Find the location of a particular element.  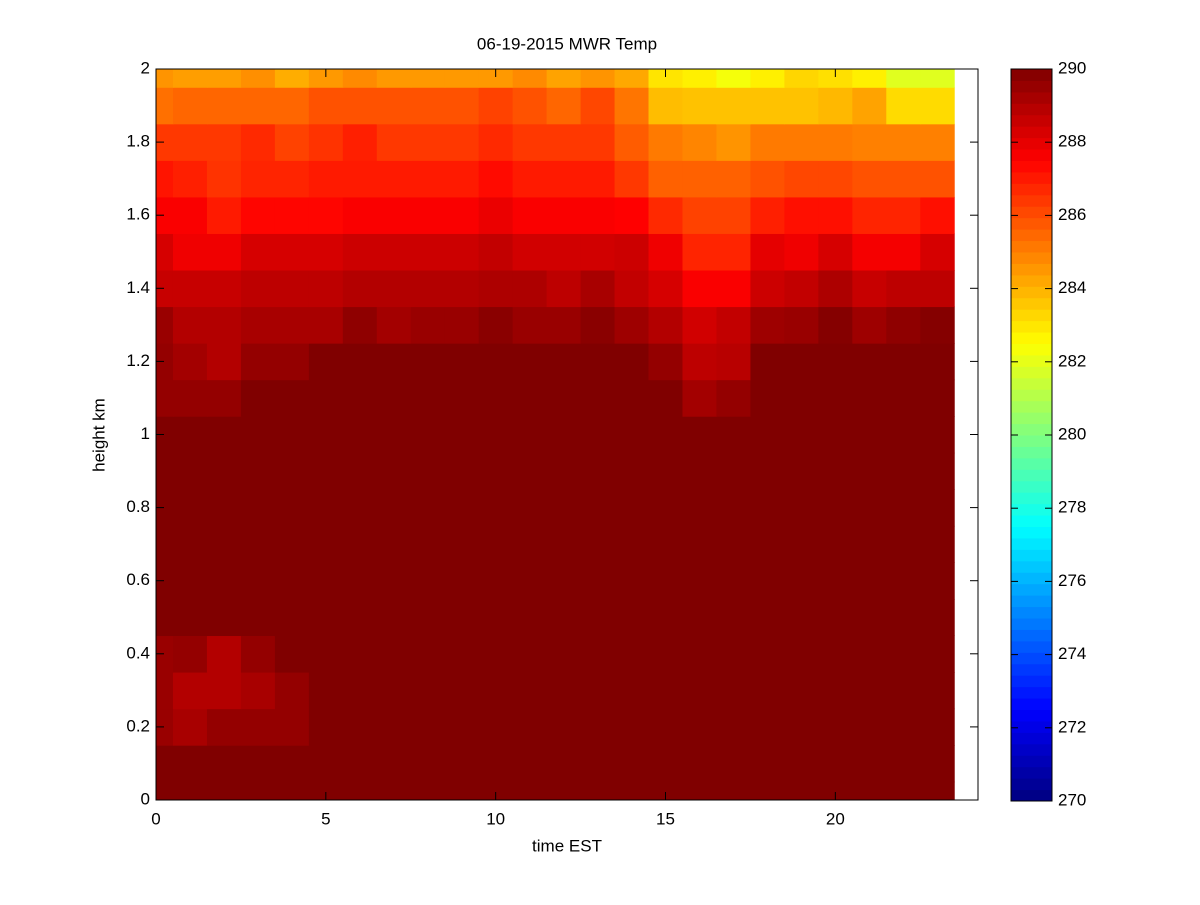

colorbar-tick-label: 280 is located at coordinates (1072, 433).